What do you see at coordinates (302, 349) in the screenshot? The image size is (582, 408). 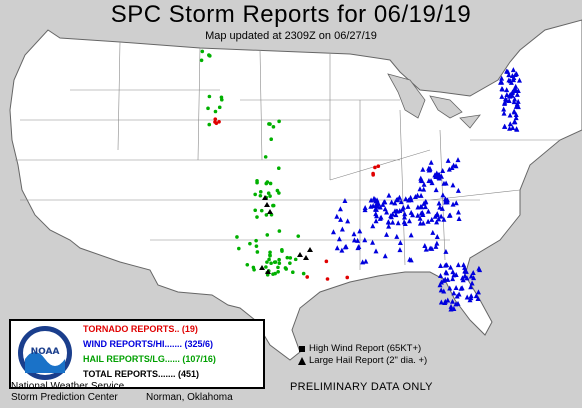 I see `high-wind-key-icon` at bounding box center [302, 349].